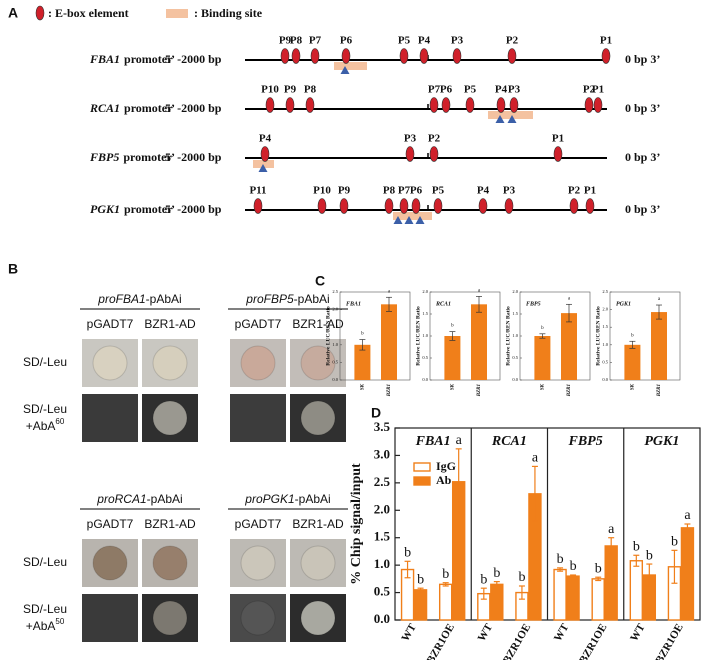 This screenshot has height=660, width=708. Describe the element at coordinates (121, 299) in the screenshot. I see `block-title-promoter: proFBA1` at that location.